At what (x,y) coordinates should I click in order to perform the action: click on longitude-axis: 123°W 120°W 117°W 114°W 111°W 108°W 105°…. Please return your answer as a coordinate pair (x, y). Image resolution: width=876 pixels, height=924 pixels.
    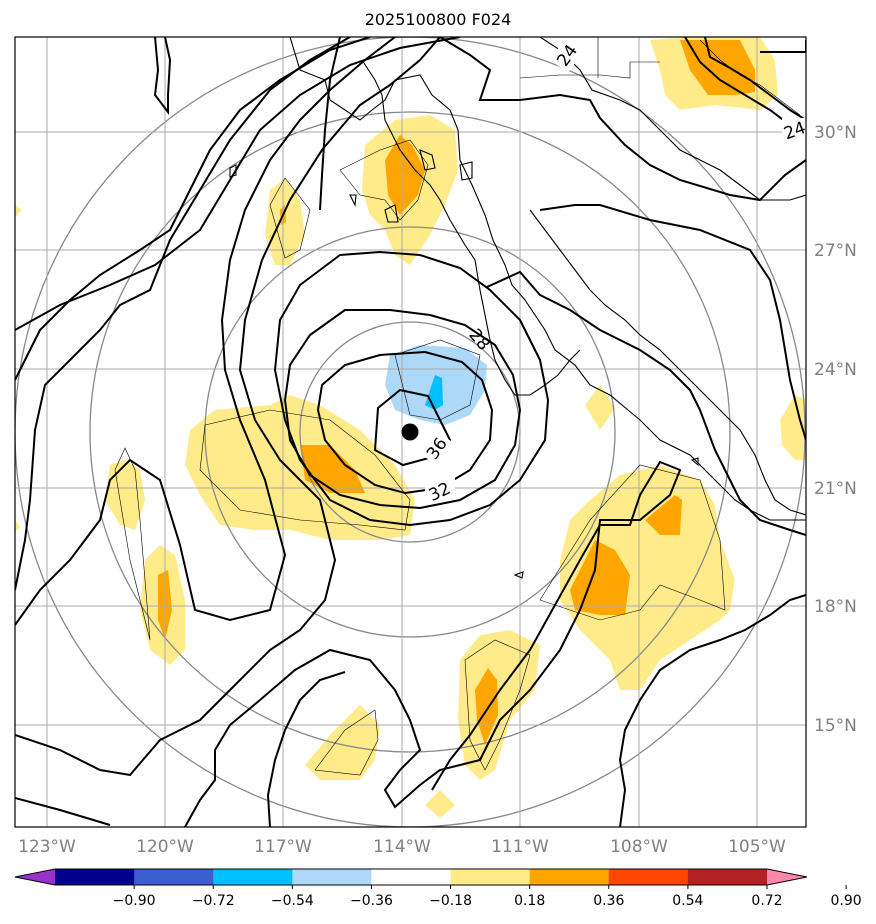
    Looking at the image, I should click on (402, 847).